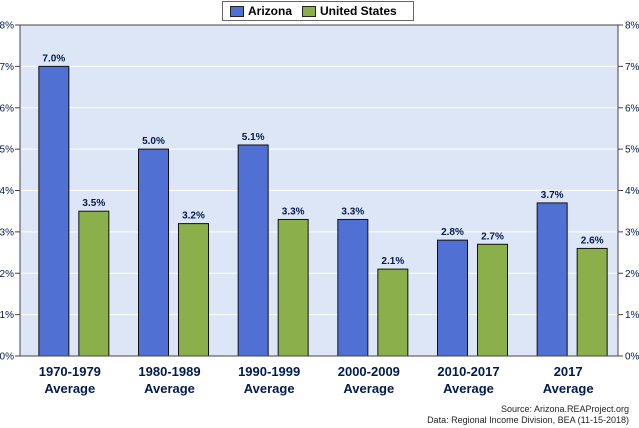  Describe the element at coordinates (452, 232) in the screenshot. I see `data-label-arizona: 2.8%` at that location.